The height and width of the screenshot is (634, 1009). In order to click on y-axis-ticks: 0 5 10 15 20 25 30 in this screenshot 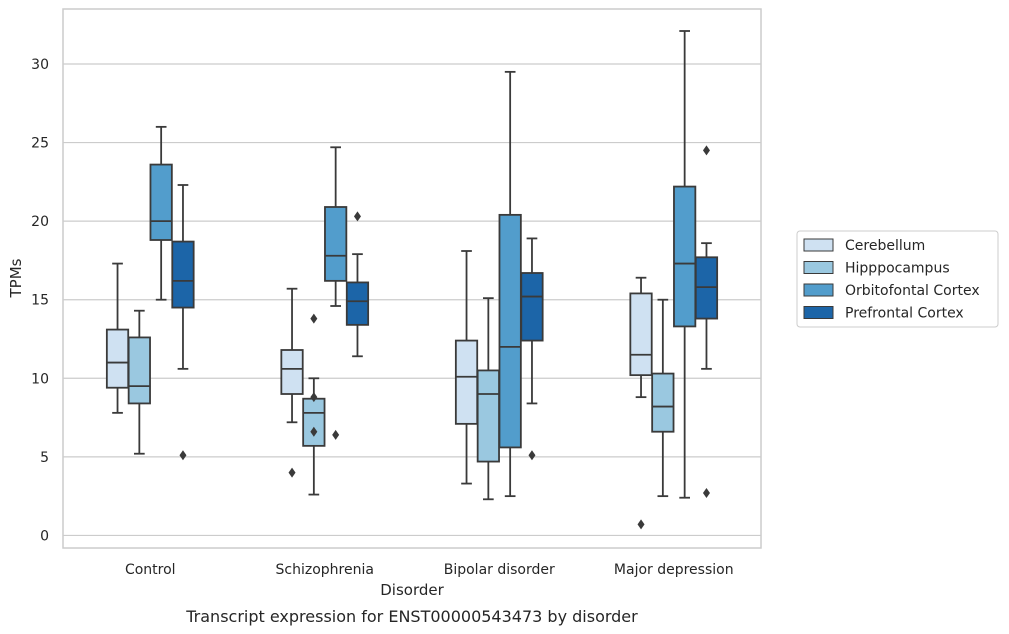, I will do `click(40, 300)`.